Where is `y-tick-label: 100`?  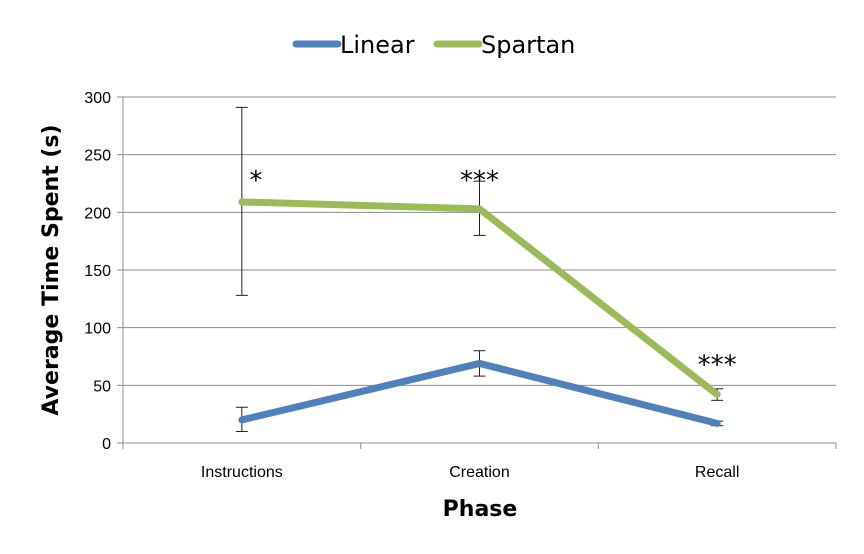
y-tick-label: 100 is located at coordinates (97, 329).